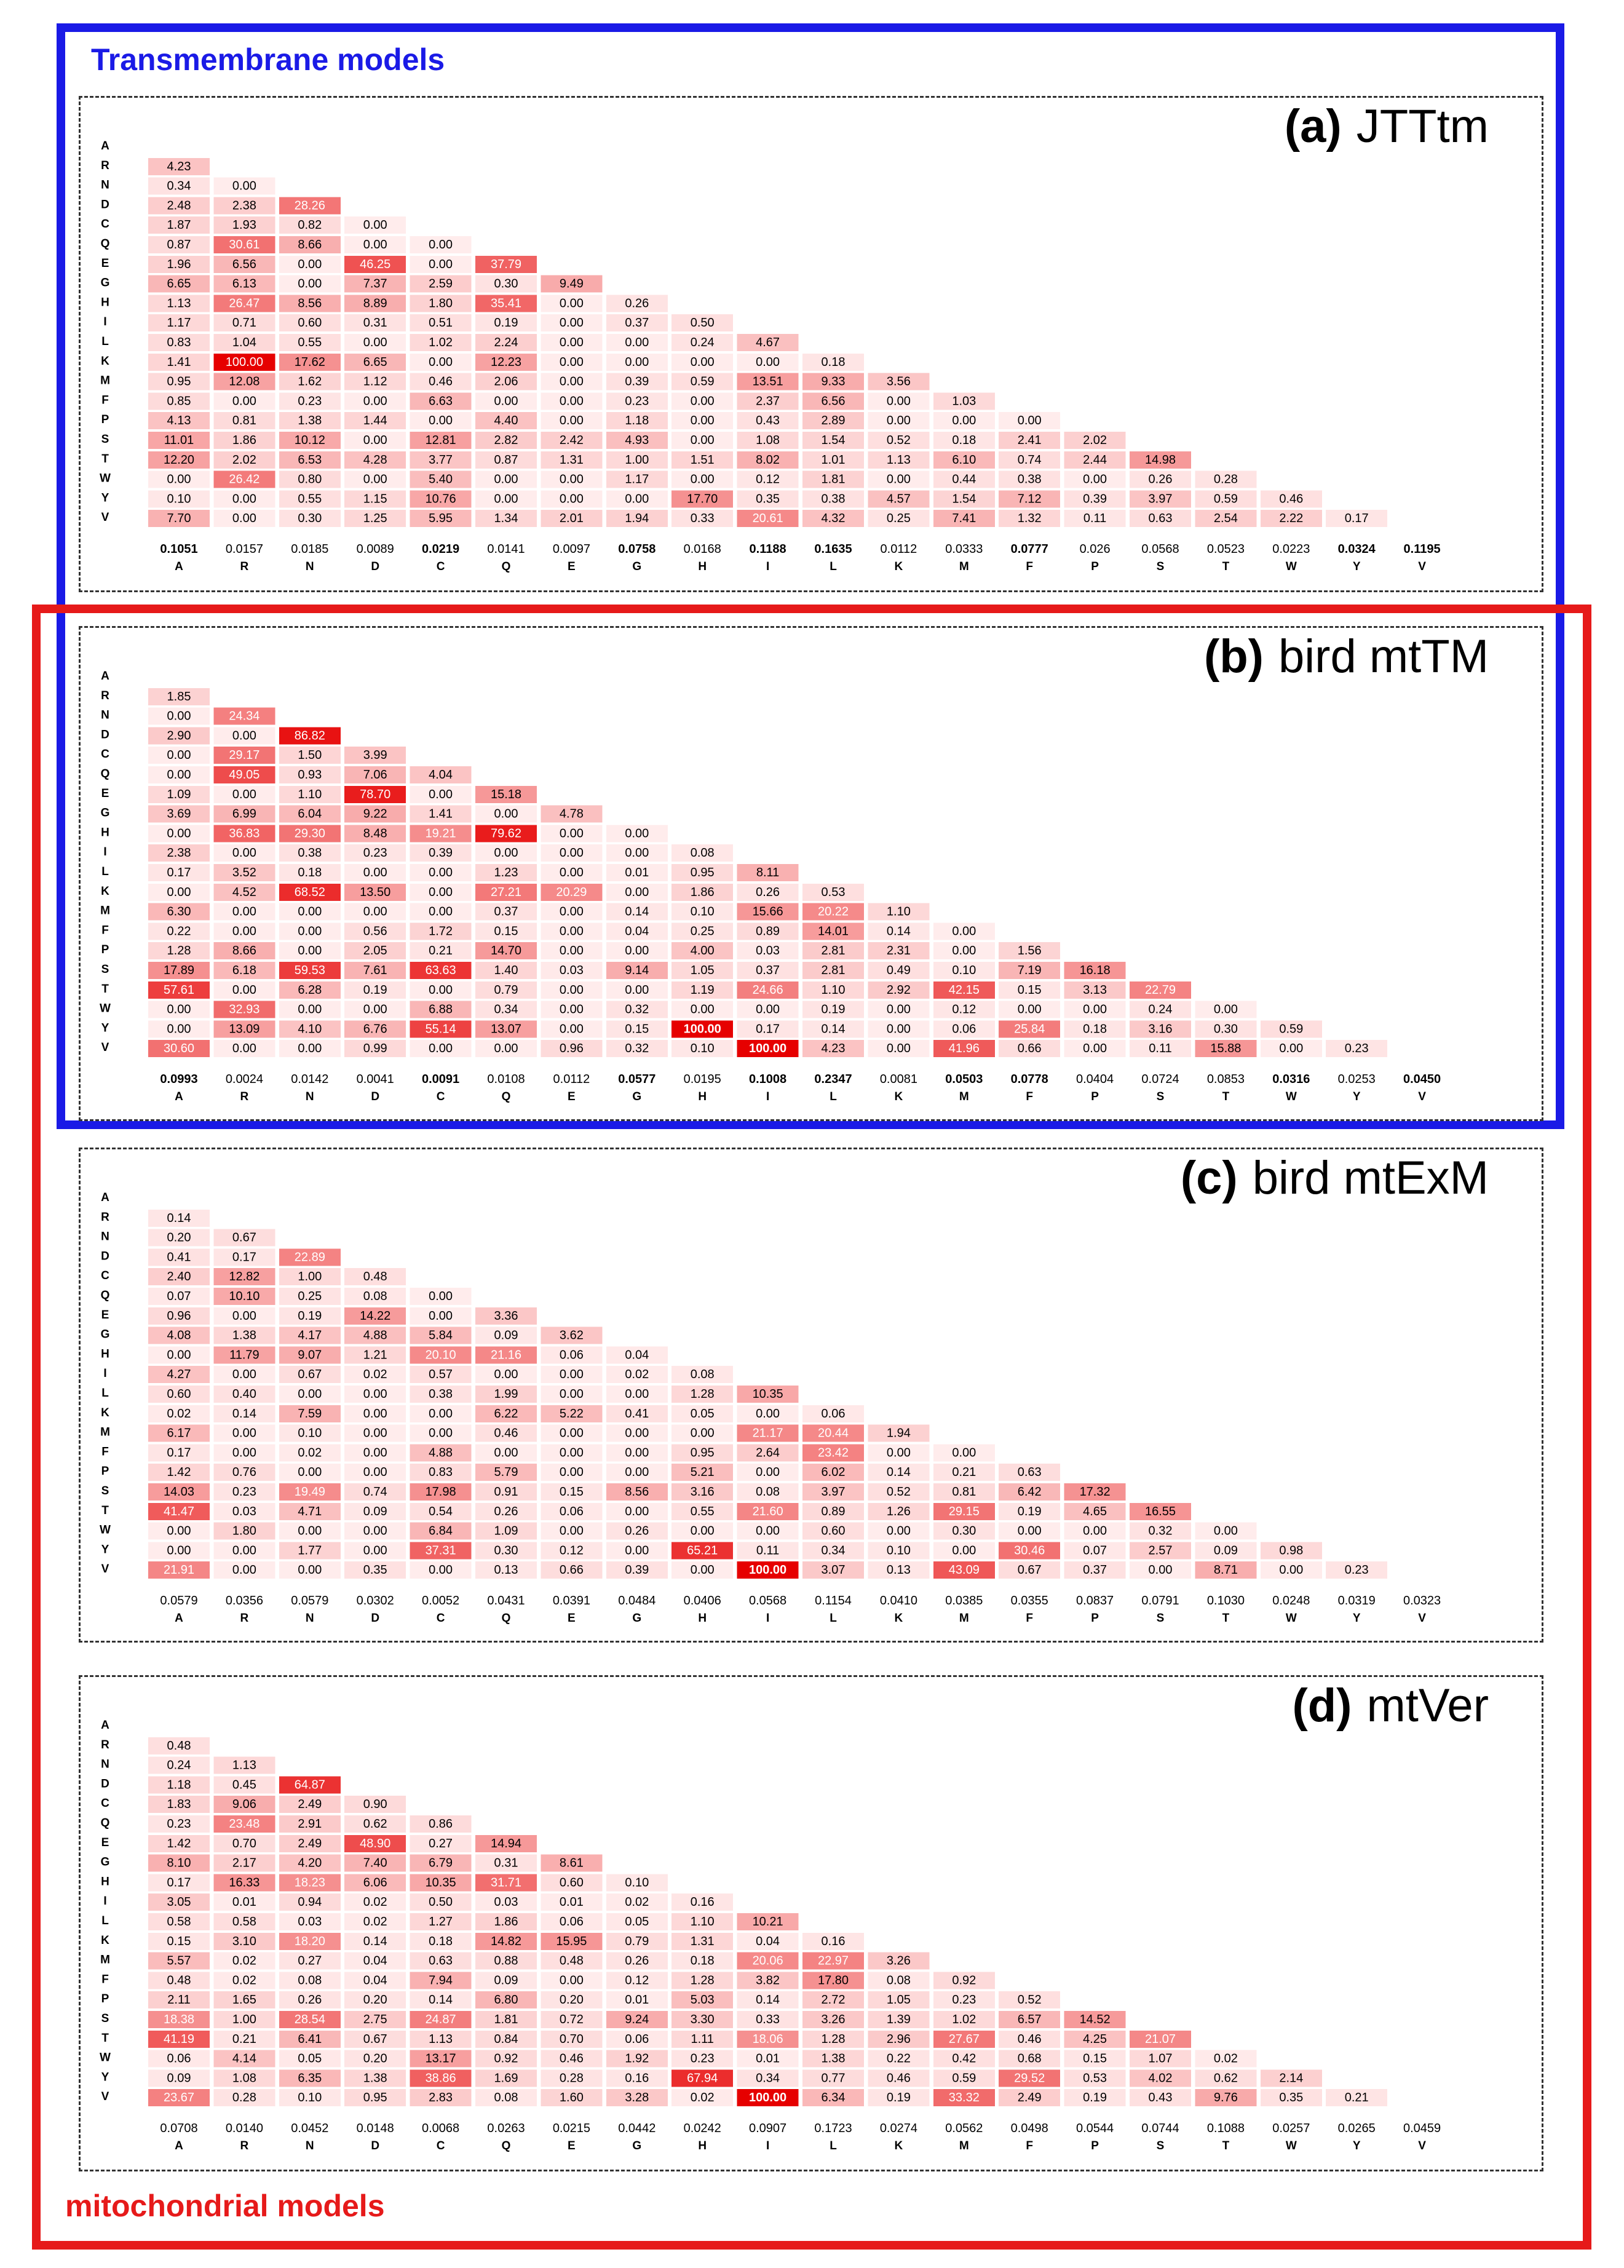 The height and width of the screenshot is (2268, 1624). I want to click on heatmap-cell-value: 14.70, so click(506, 951).